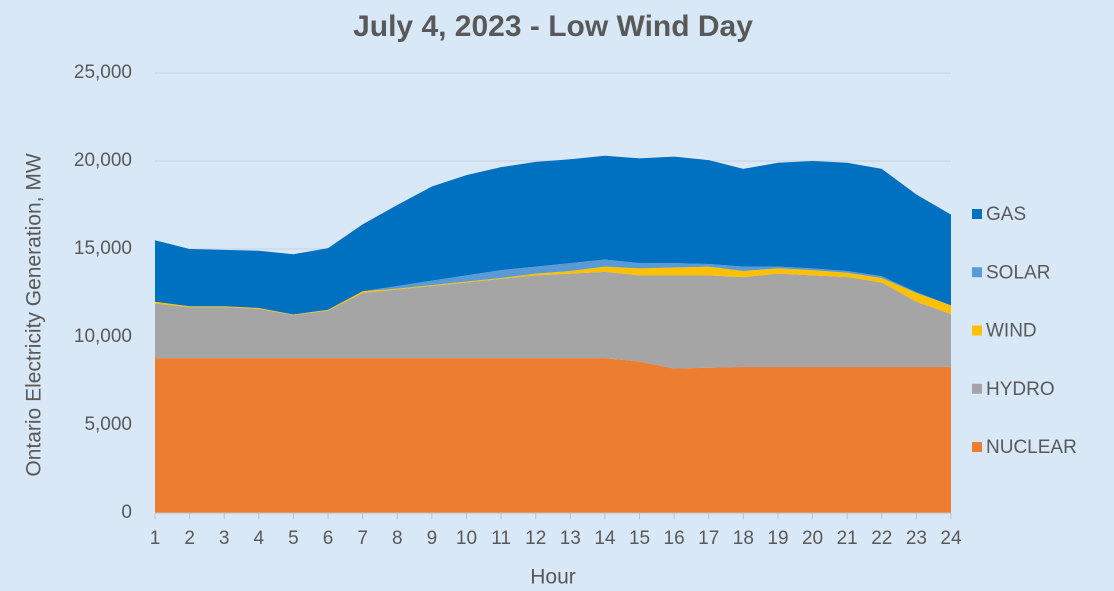  What do you see at coordinates (108, 424) in the screenshot?
I see `y-tick-label: 5,000` at bounding box center [108, 424].